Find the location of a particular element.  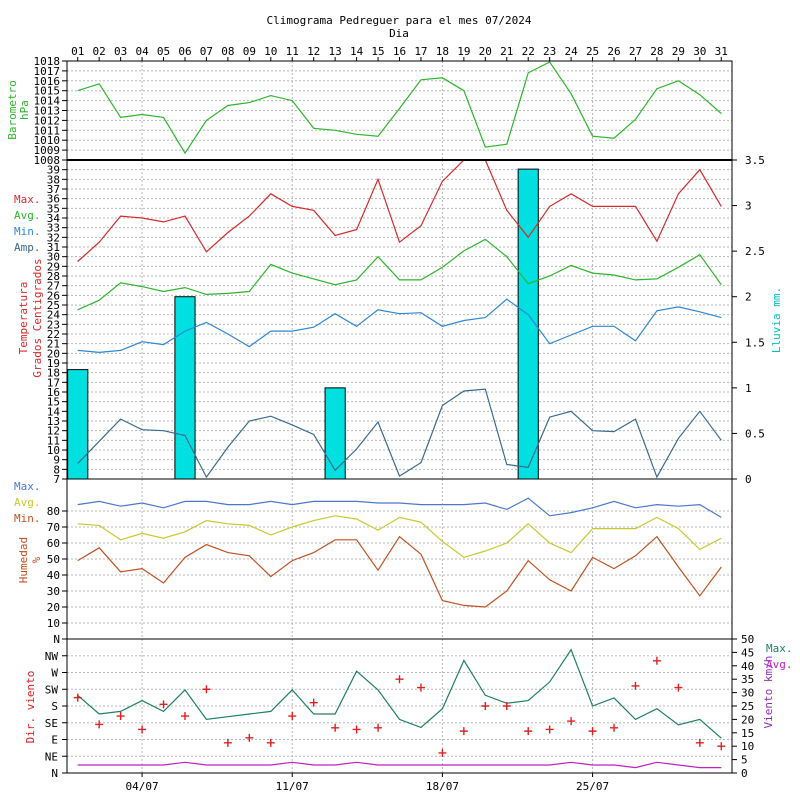

date-label: 11/07 is located at coordinates (292, 786).